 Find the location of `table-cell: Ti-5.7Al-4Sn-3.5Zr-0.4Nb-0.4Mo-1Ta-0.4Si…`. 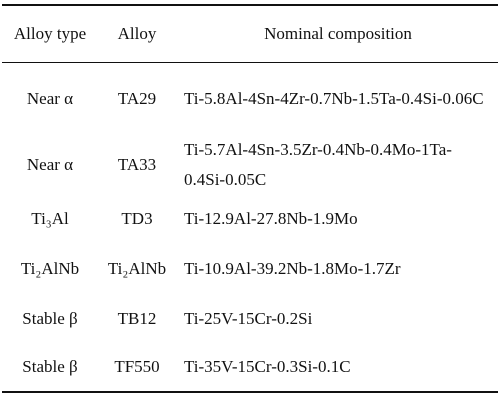

table-cell: Ti-5.7Al-4Sn-3.5Zr-0.4Nb-0.4Mo-1Ta-0.4Si… is located at coordinates (318, 164).